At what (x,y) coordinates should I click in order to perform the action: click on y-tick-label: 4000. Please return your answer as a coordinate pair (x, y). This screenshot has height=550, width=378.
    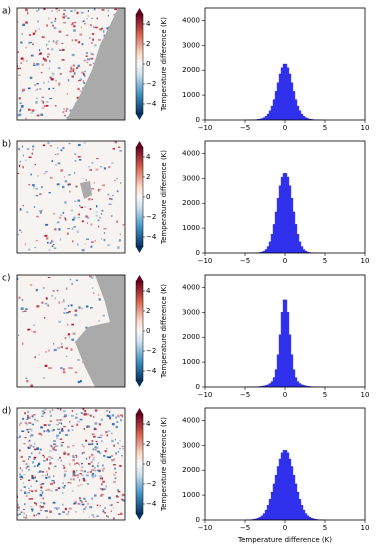
    Looking at the image, I should click on (191, 153).